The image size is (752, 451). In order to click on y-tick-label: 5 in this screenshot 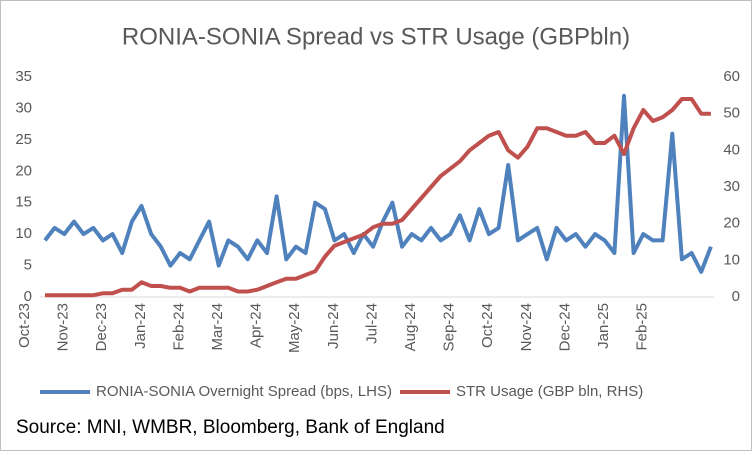, I will do `click(28, 265)`.